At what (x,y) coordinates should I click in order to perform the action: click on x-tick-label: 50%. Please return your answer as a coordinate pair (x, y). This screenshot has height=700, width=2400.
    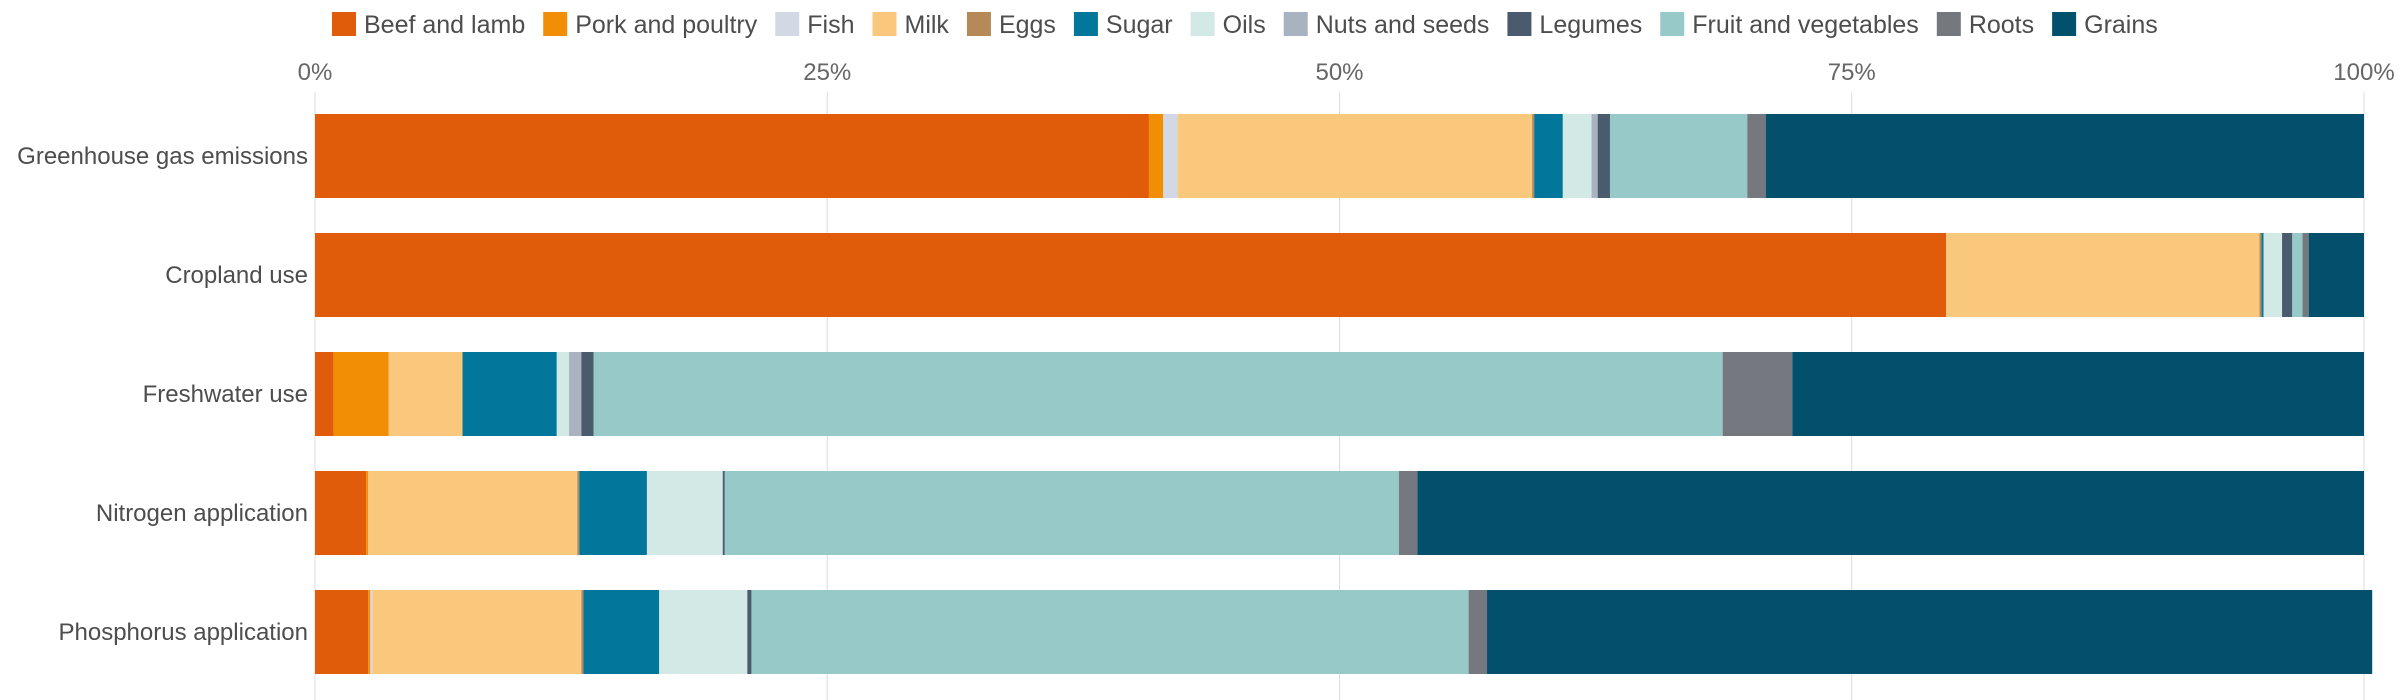
    Looking at the image, I should click on (1339, 72).